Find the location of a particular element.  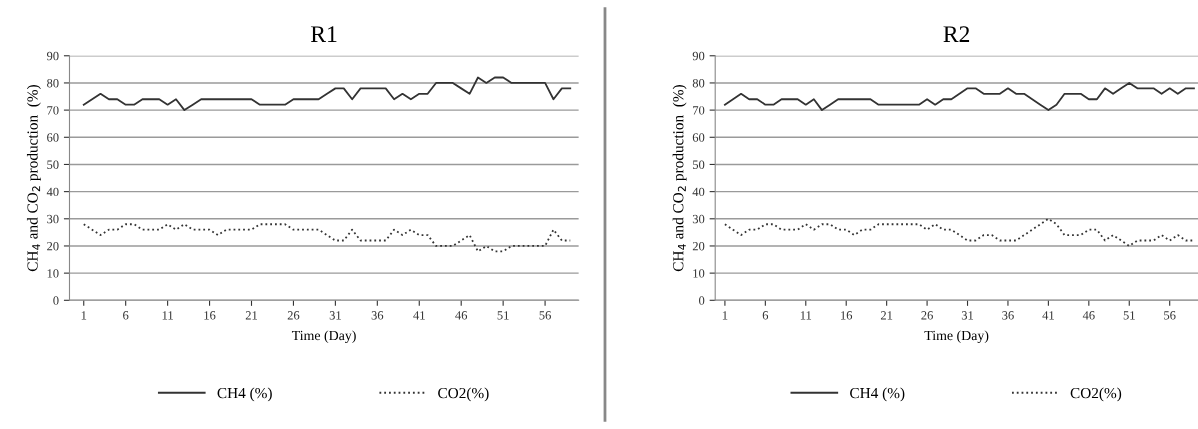

chart-title: R1 is located at coordinates (323, 34).